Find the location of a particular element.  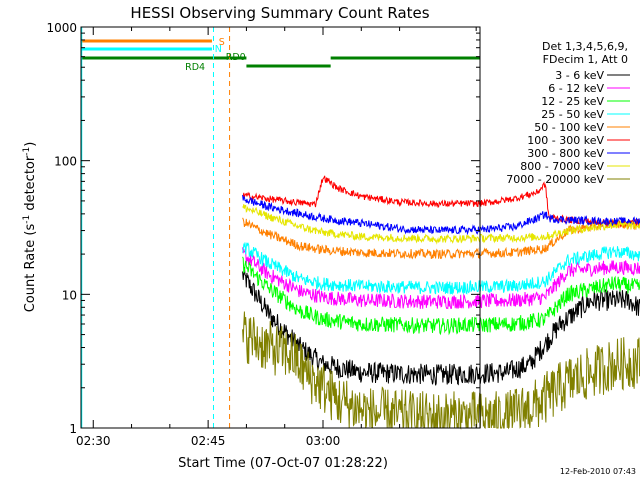

legend-label-6: 300 - 800 keV is located at coordinates (565, 153).